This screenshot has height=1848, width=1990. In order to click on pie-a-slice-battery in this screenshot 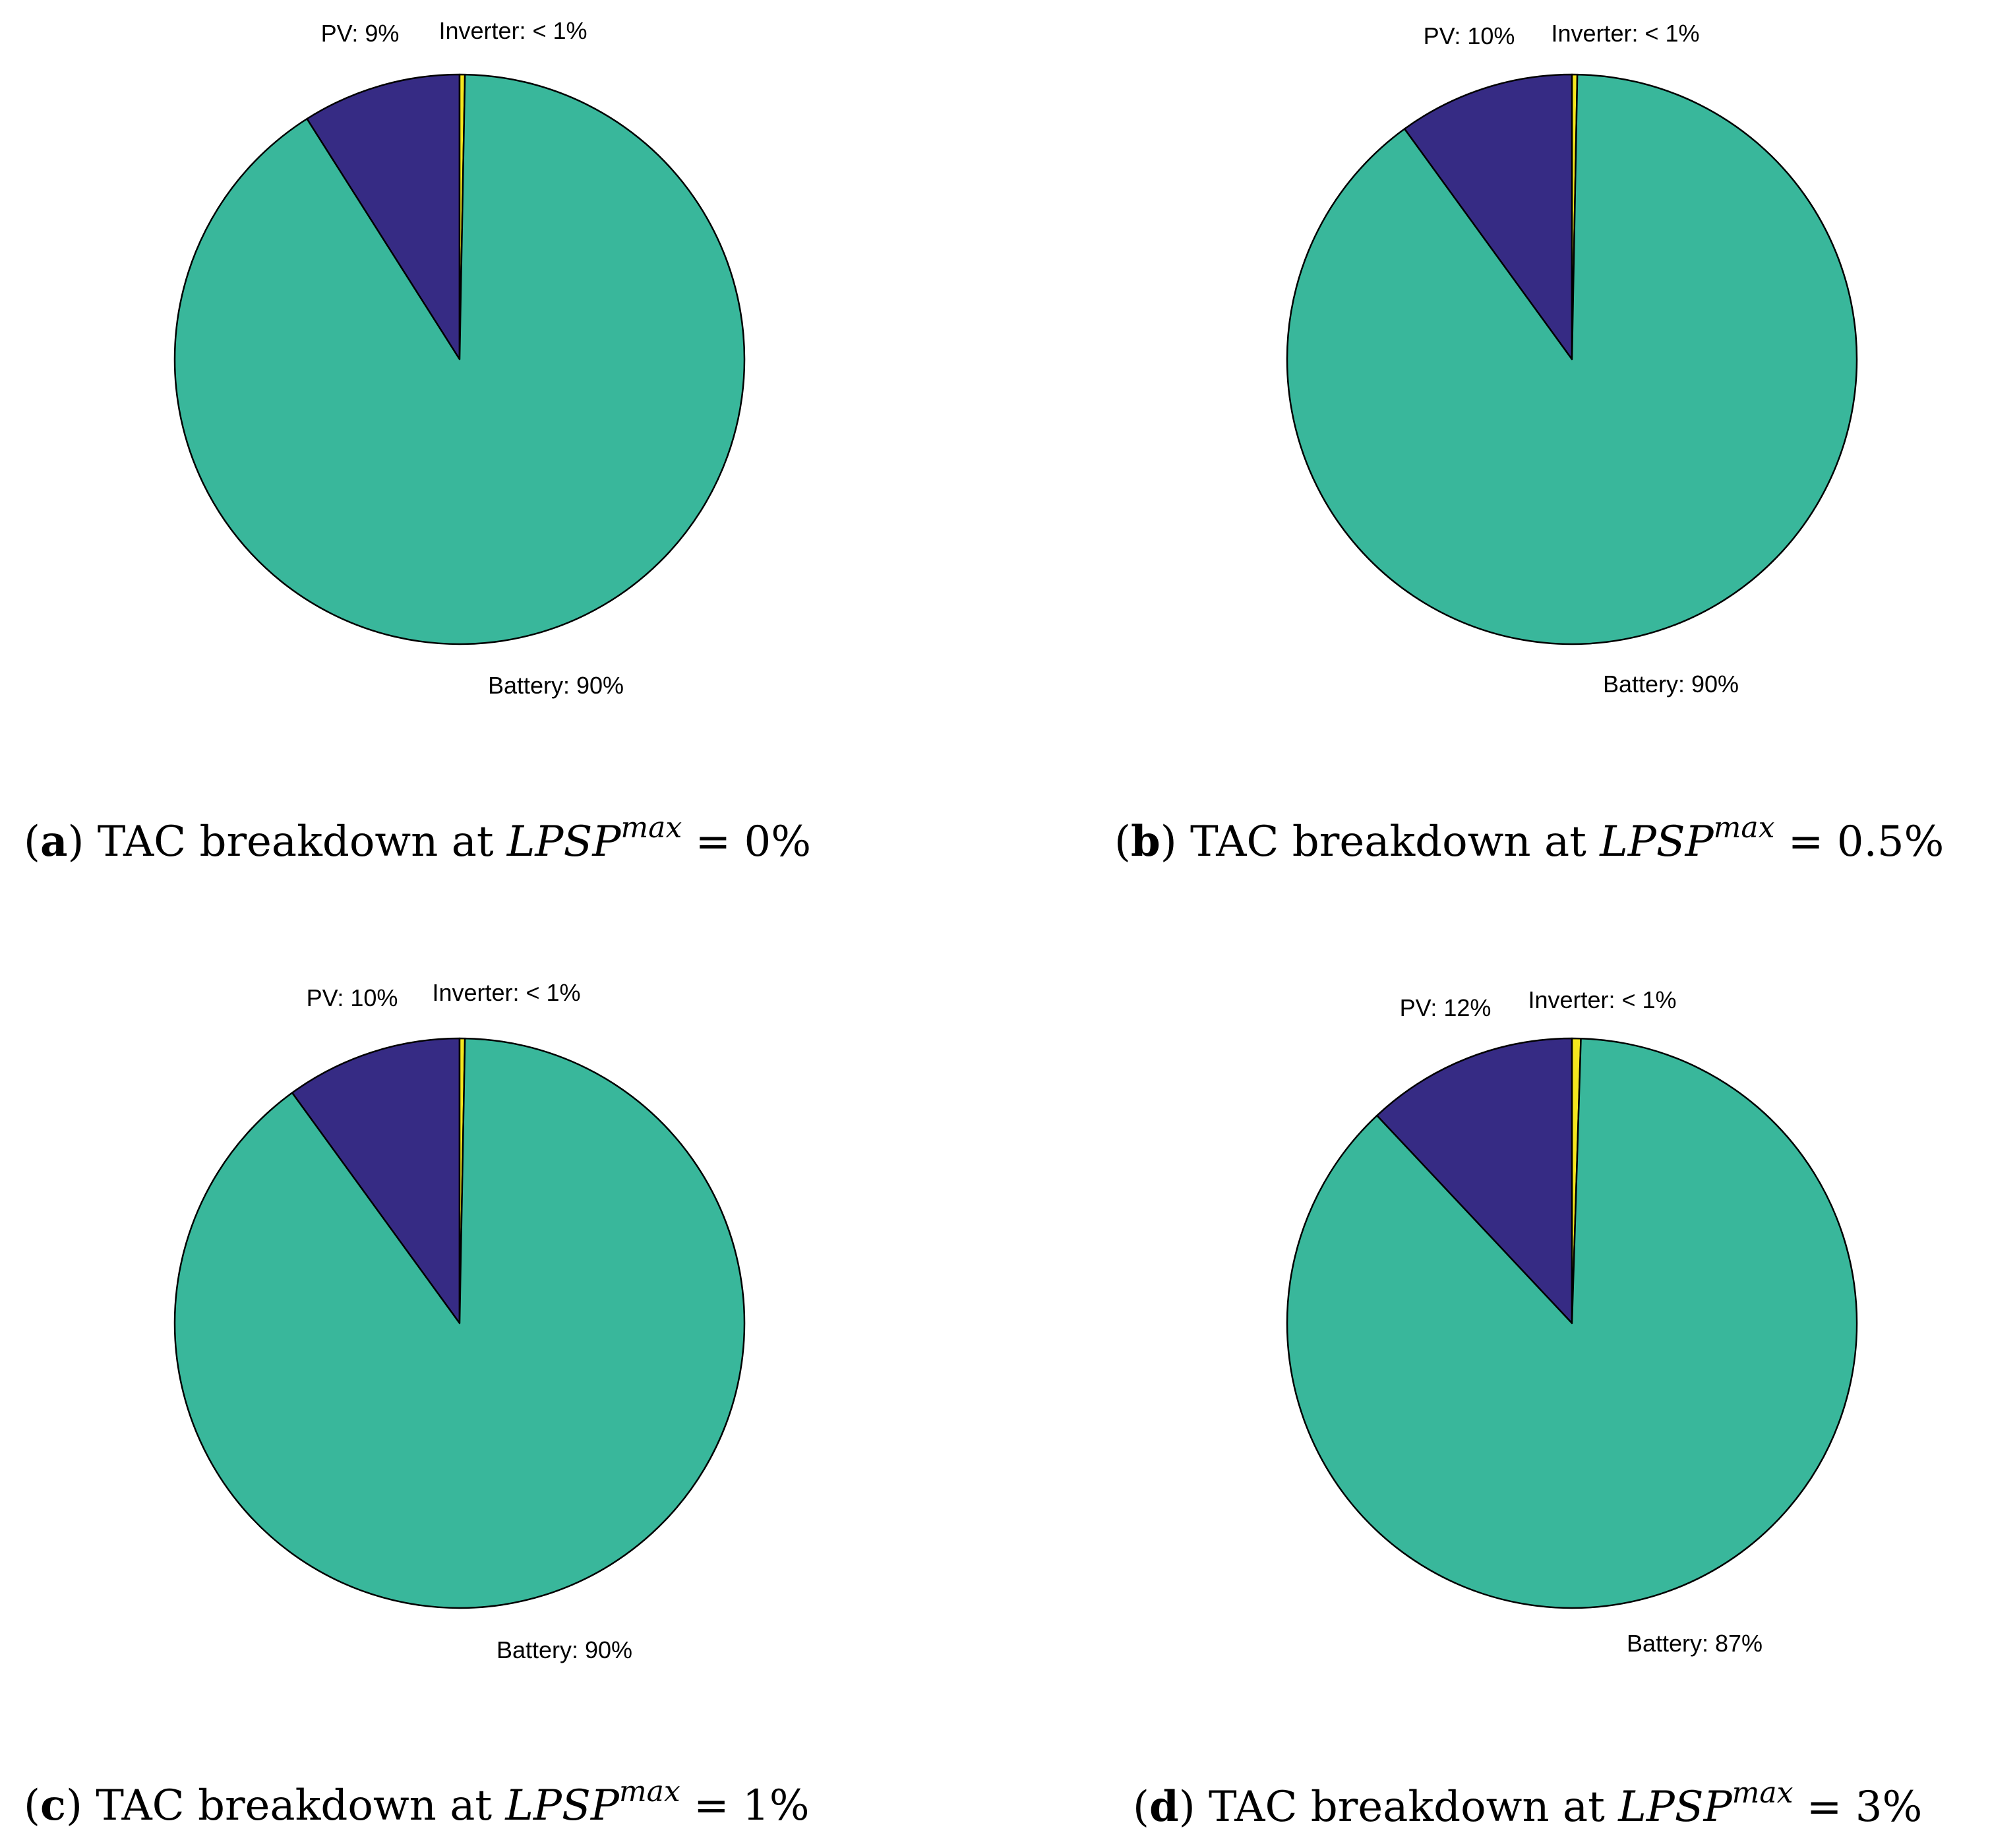, I will do `click(459, 359)`.